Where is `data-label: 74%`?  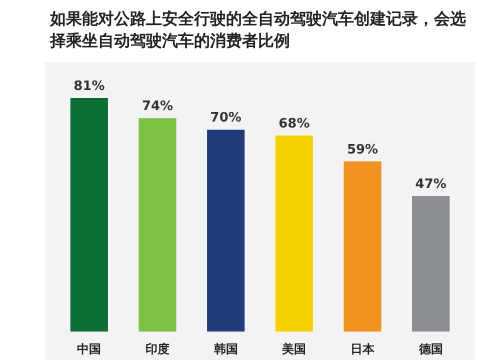
data-label: 74% is located at coordinates (158, 106).